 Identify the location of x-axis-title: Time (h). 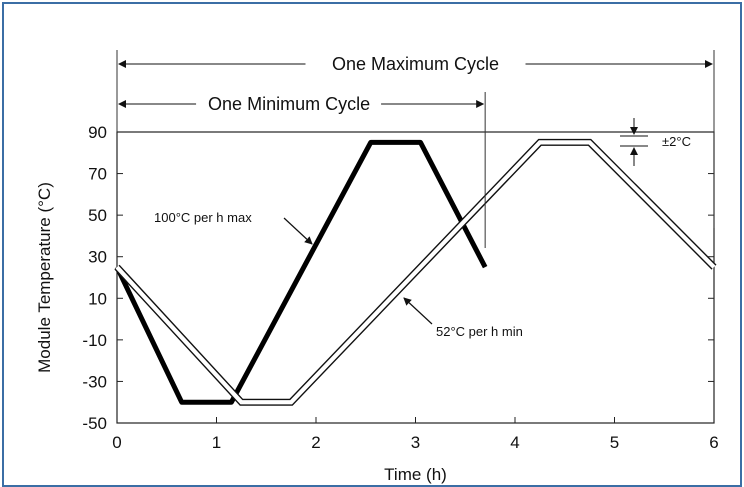
(415, 474).